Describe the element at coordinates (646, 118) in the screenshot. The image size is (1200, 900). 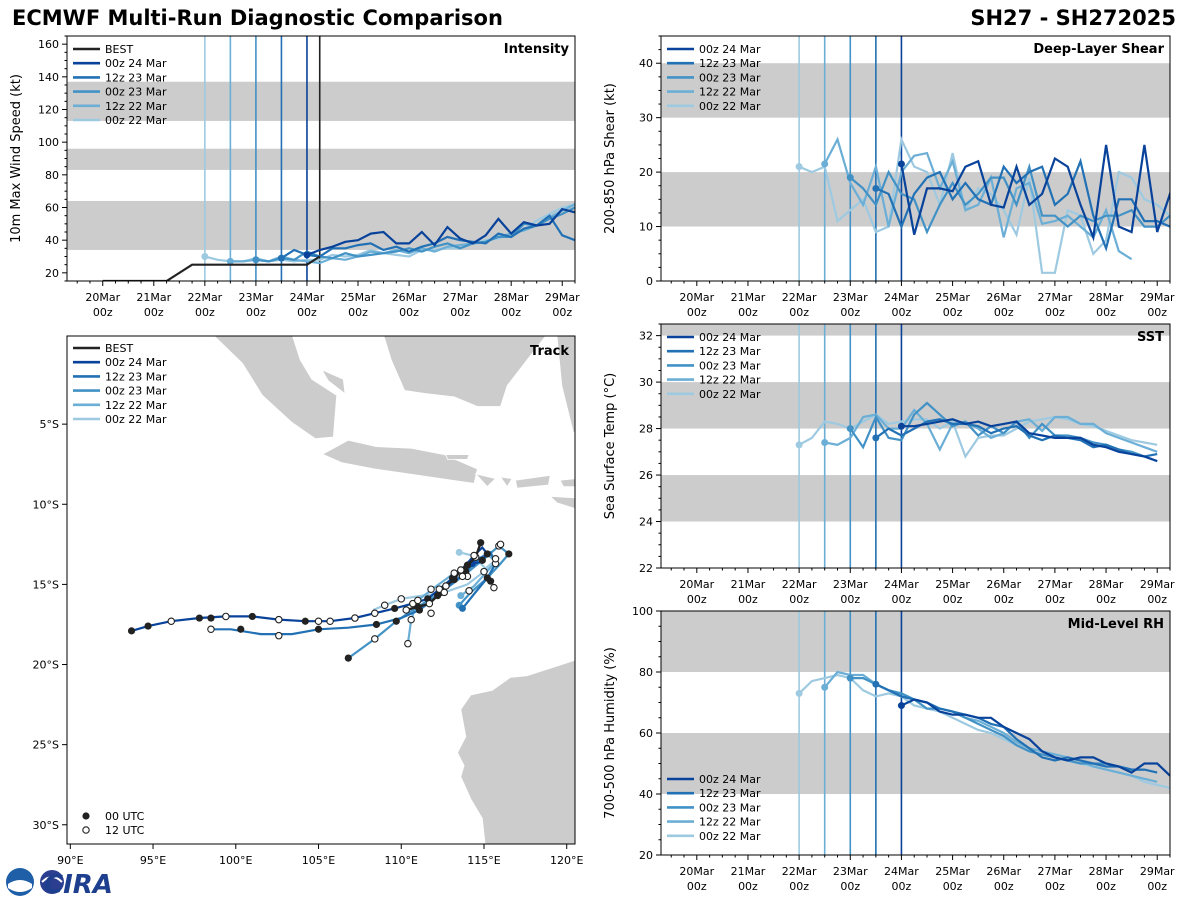
I see `y-tick-label: 30` at that location.